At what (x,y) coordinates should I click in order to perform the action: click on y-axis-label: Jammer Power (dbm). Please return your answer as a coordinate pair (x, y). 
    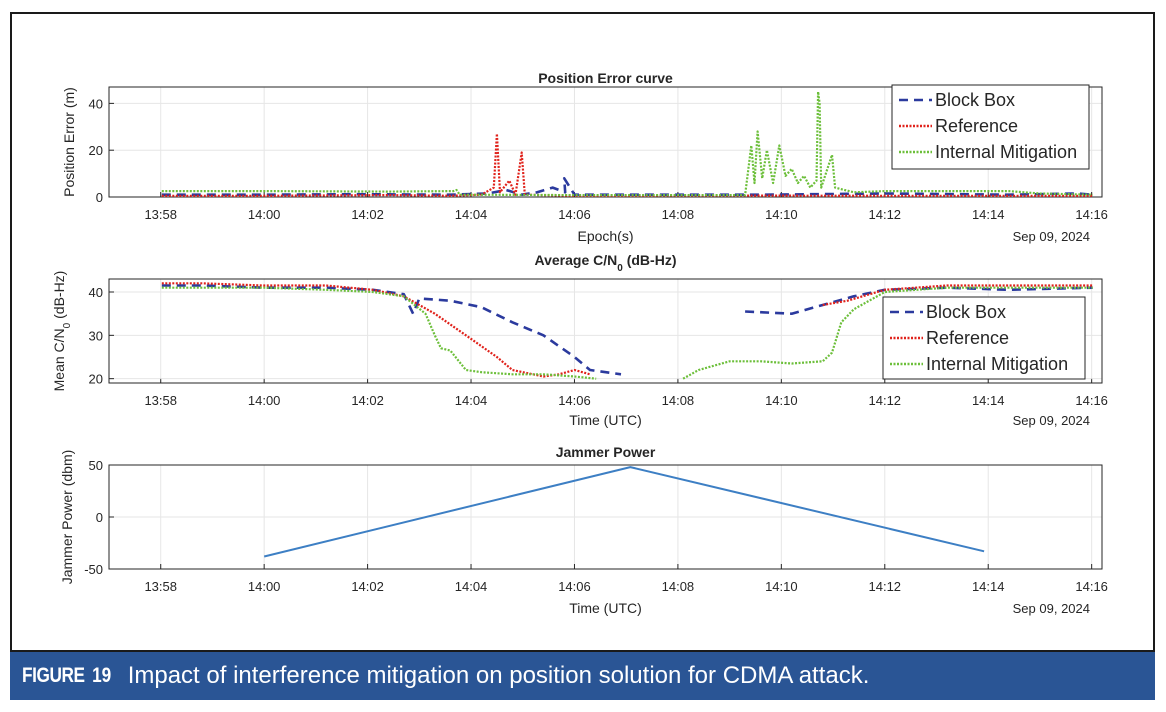
    Looking at the image, I should click on (67, 517).